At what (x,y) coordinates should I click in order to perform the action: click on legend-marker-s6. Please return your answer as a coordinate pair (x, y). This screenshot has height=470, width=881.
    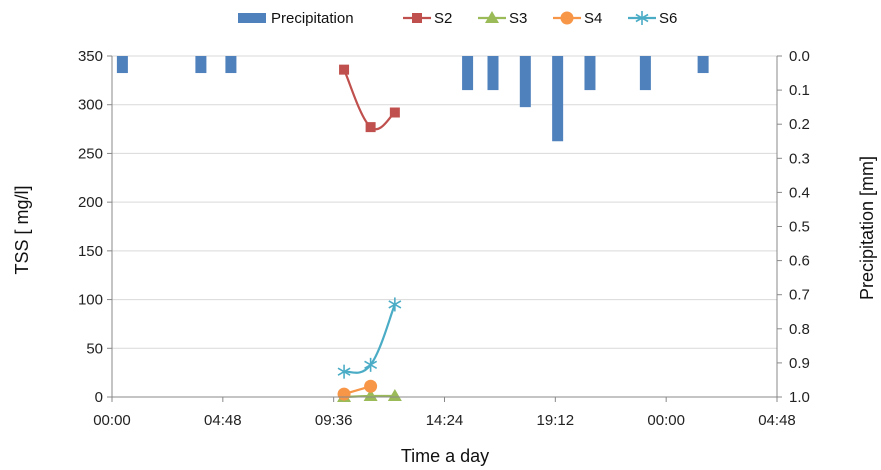
    Looking at the image, I should click on (642, 18).